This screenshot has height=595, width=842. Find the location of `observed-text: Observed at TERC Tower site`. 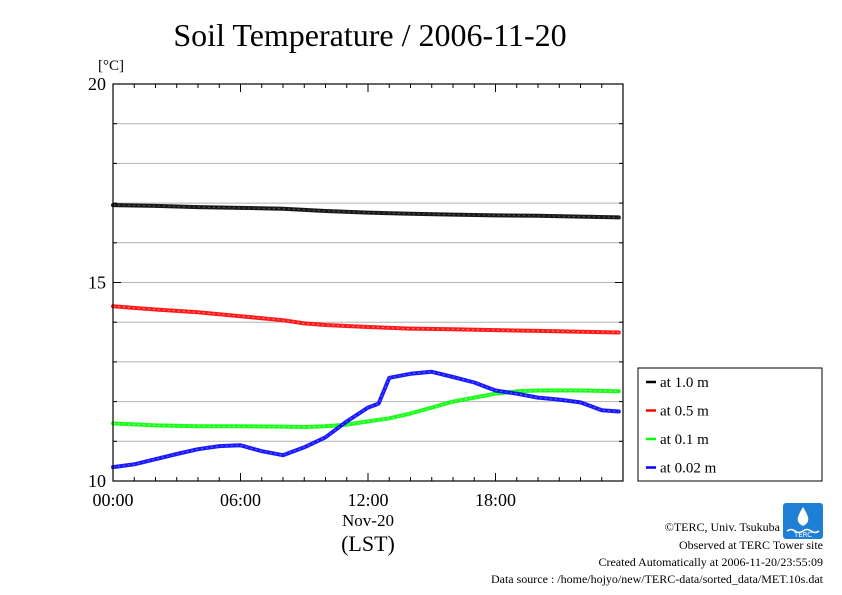

observed-text: Observed at TERC Tower site is located at coordinates (751, 545).